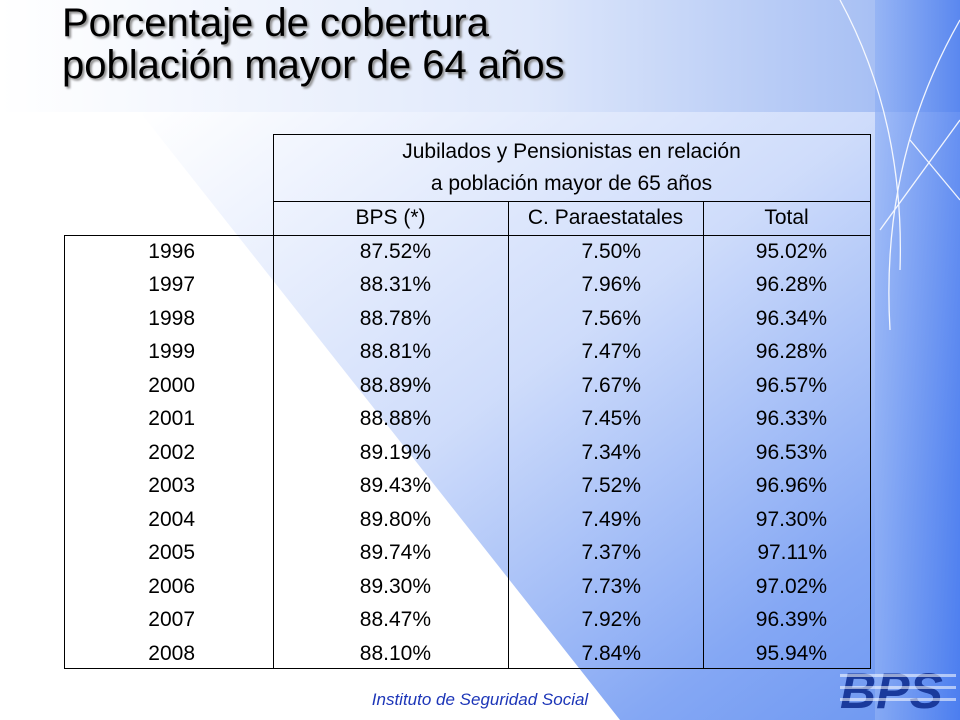 Image resolution: width=960 pixels, height=720 pixels. What do you see at coordinates (611, 285) in the screenshot?
I see `paraestatales-cell: 7.96%` at bounding box center [611, 285].